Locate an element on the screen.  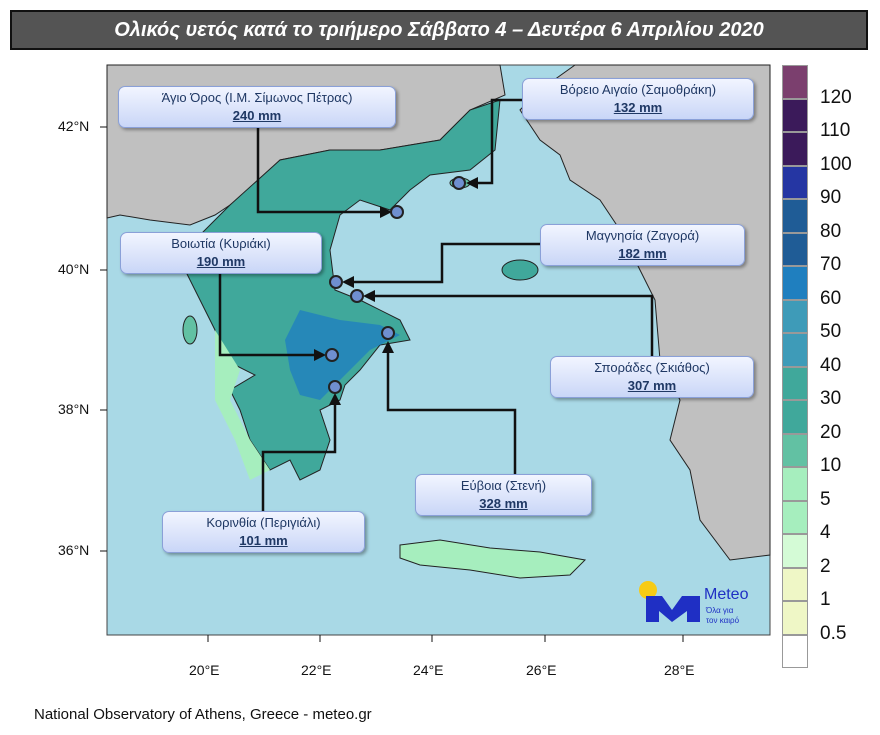
lon-tick: 22°E is located at coordinates (316, 670).